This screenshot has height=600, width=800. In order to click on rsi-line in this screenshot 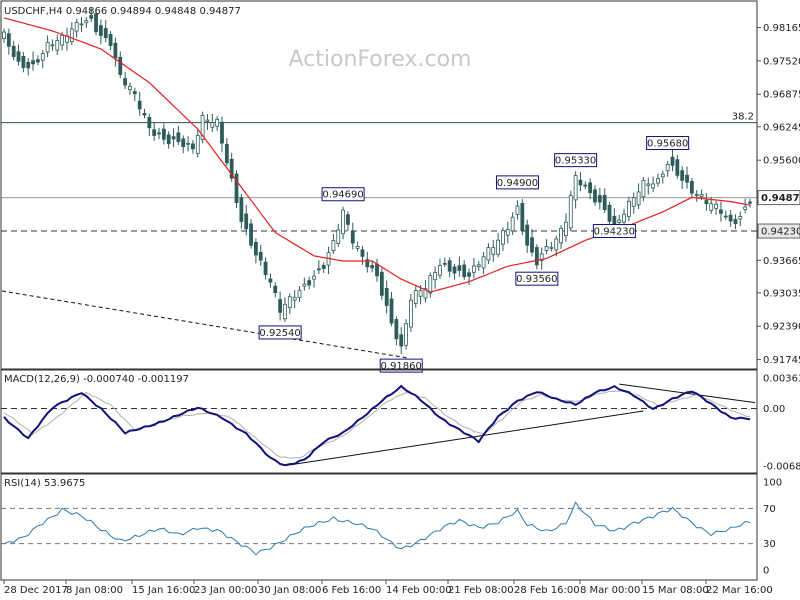, I will do `click(377, 528)`.